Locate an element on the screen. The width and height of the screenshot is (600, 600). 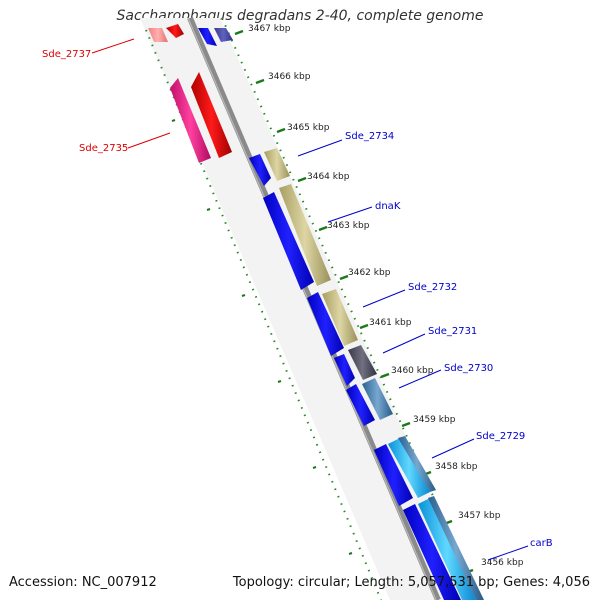
leader-sde2729 is located at coordinates (453, 448).